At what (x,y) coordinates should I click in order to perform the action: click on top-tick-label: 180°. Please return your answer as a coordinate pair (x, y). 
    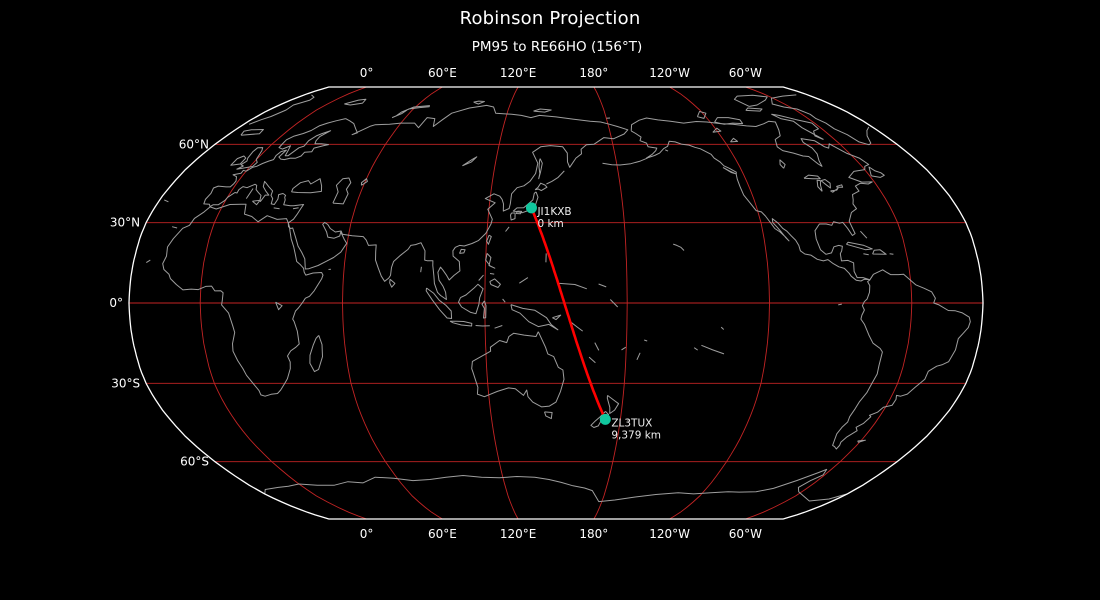
    Looking at the image, I should click on (593, 73).